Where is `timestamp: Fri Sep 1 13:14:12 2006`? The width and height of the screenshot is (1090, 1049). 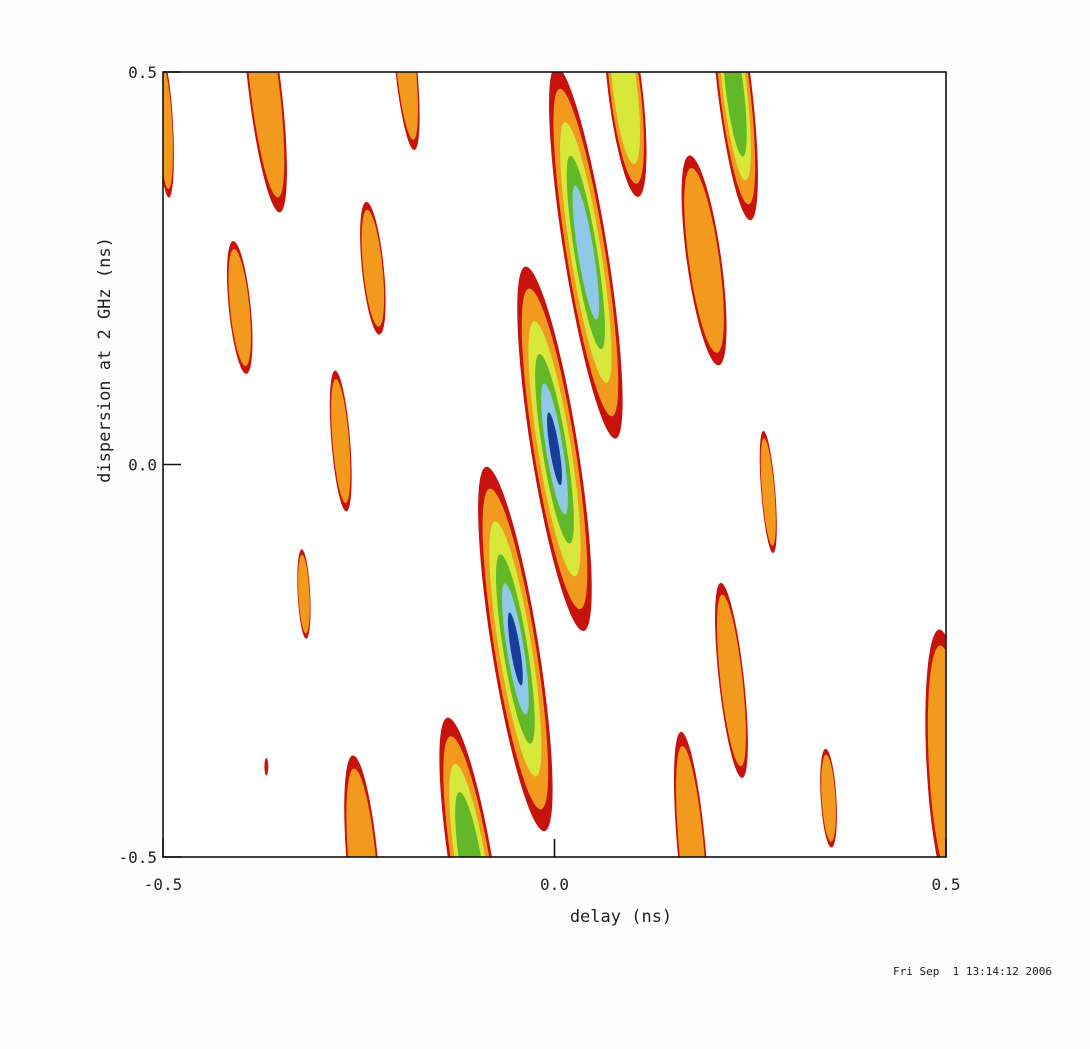
timestamp: Fri Sep 1 13:14:12 2006 is located at coordinates (972, 971).